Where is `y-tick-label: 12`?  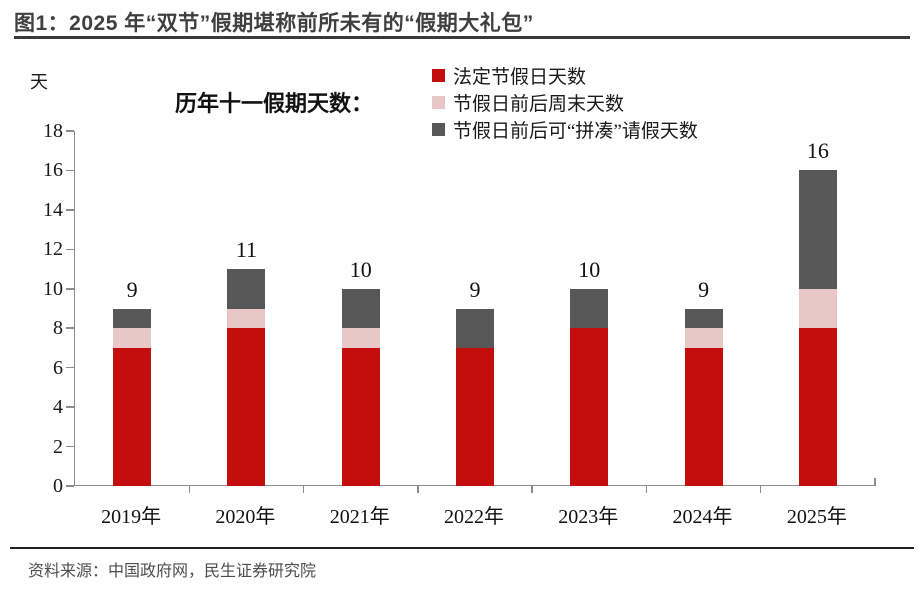
y-tick-label: 12 is located at coordinates (53, 249).